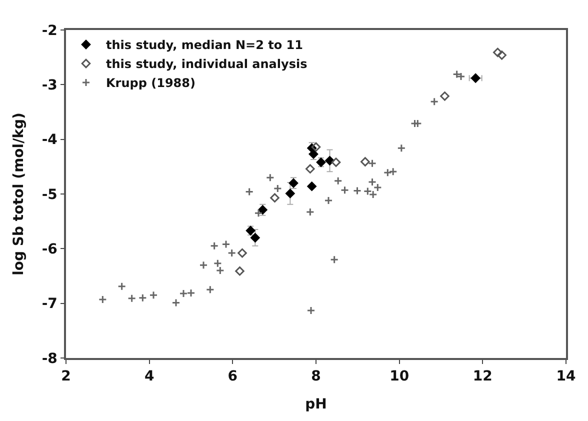  What do you see at coordinates (316, 376) in the screenshot?
I see `x-tick-label: 8` at bounding box center [316, 376].